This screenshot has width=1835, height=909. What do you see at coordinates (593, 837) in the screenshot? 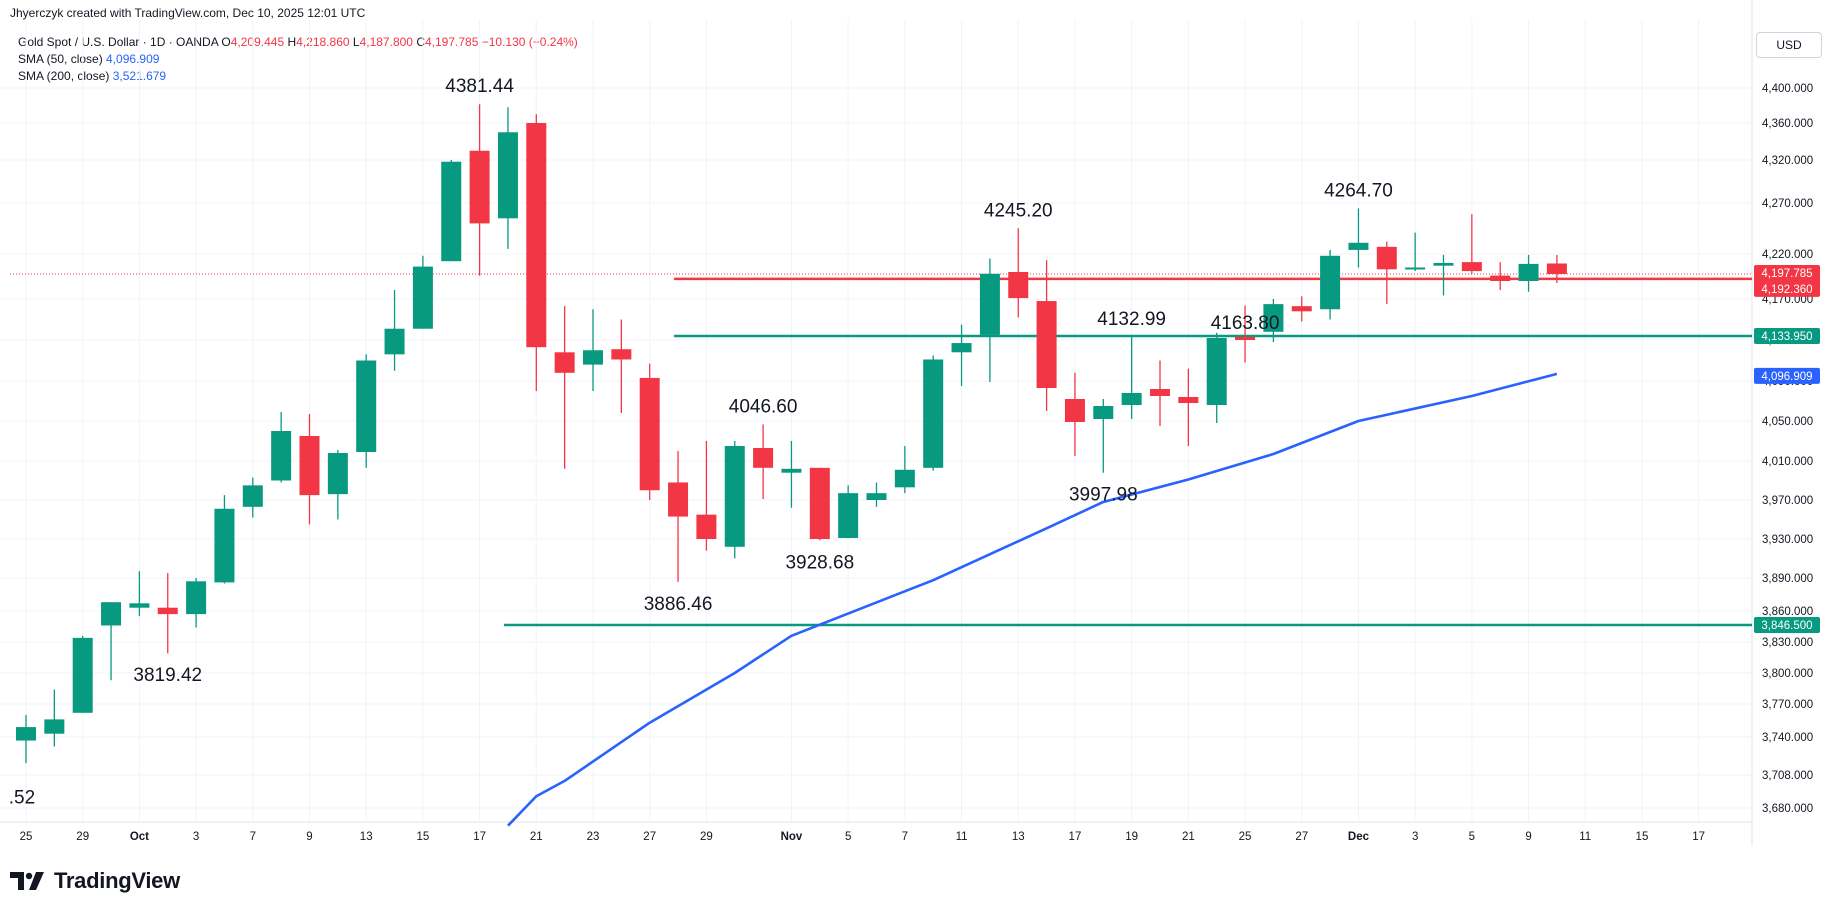
I see `time-tick-label: 23` at bounding box center [593, 837].